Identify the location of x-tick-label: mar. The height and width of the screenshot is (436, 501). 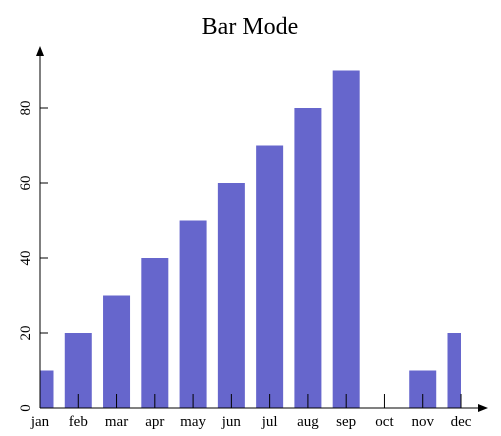
(116, 422).